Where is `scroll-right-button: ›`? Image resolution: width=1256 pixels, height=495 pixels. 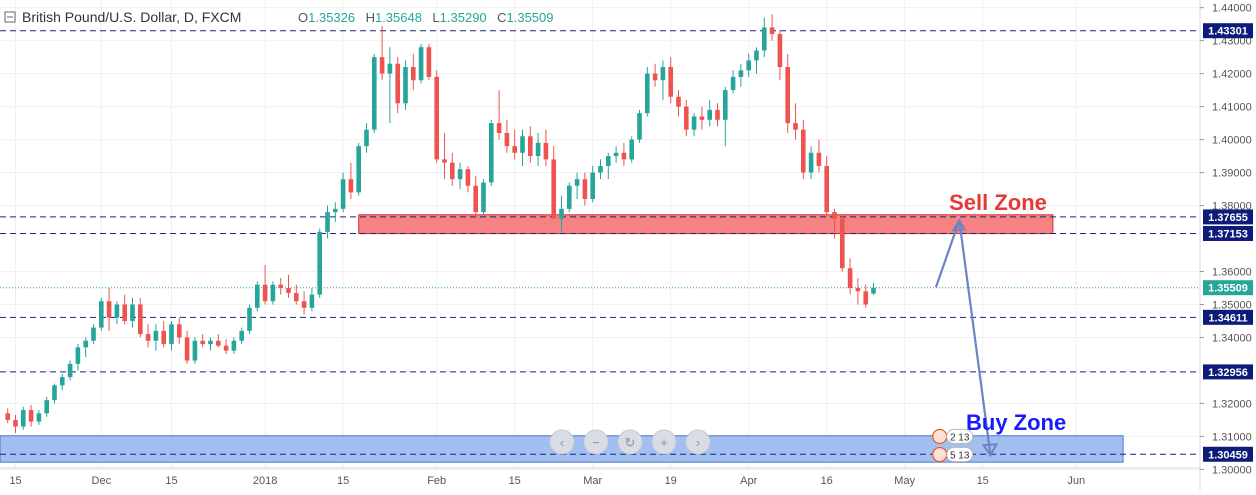 scroll-right-button: › is located at coordinates (698, 442).